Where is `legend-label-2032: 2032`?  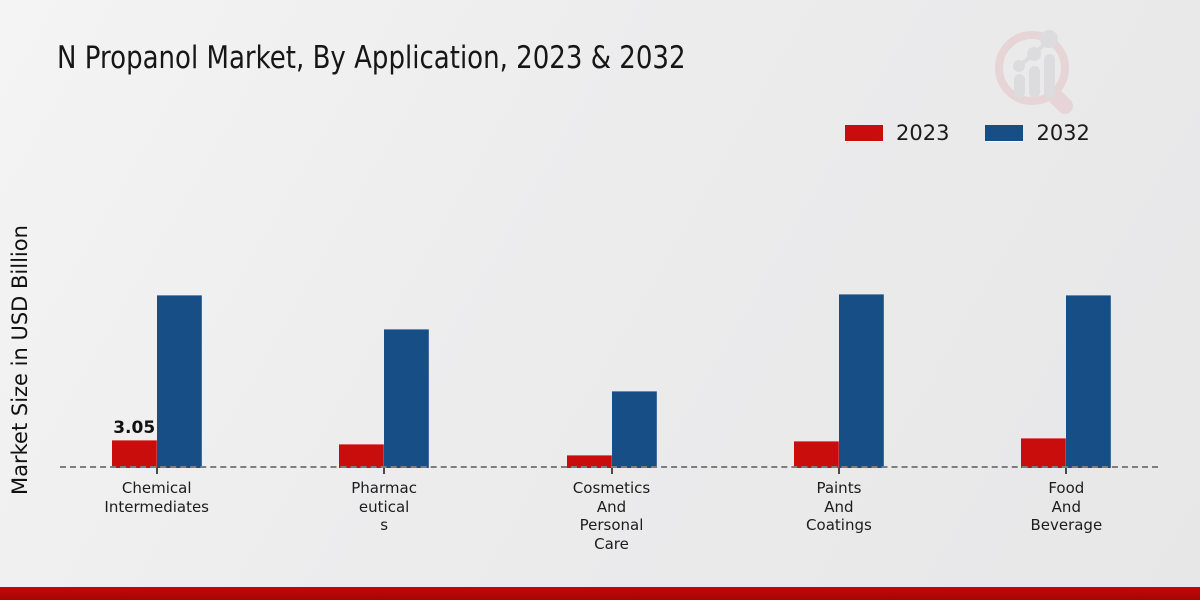 legend-label-2032: 2032 is located at coordinates (1063, 133).